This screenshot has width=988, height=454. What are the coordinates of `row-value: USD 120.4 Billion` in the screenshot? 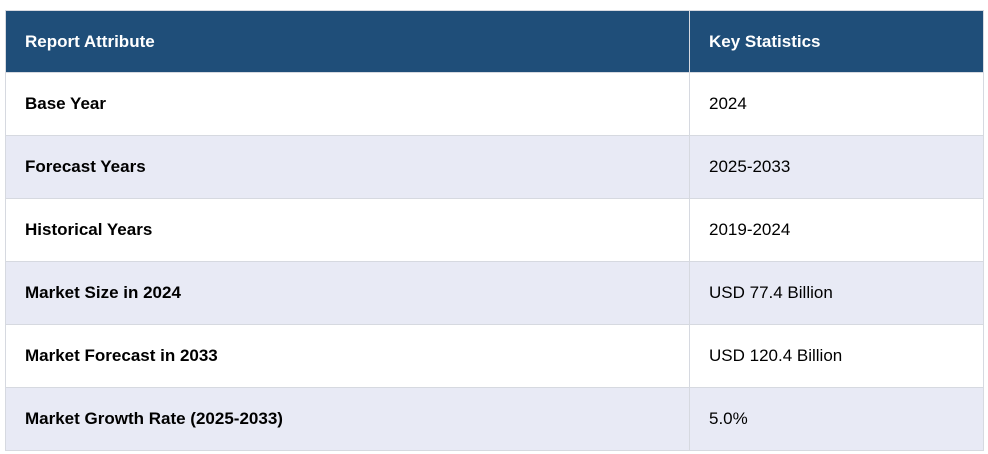 It's located at (836, 356).